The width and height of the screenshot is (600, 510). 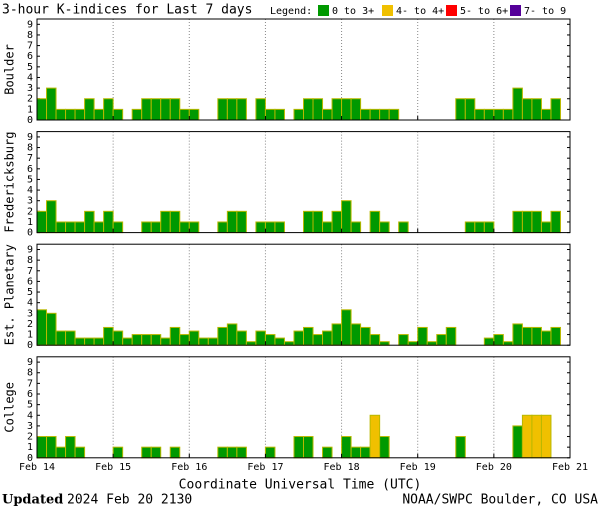 I want to click on y-tick-label: 6, so click(x=30, y=394).